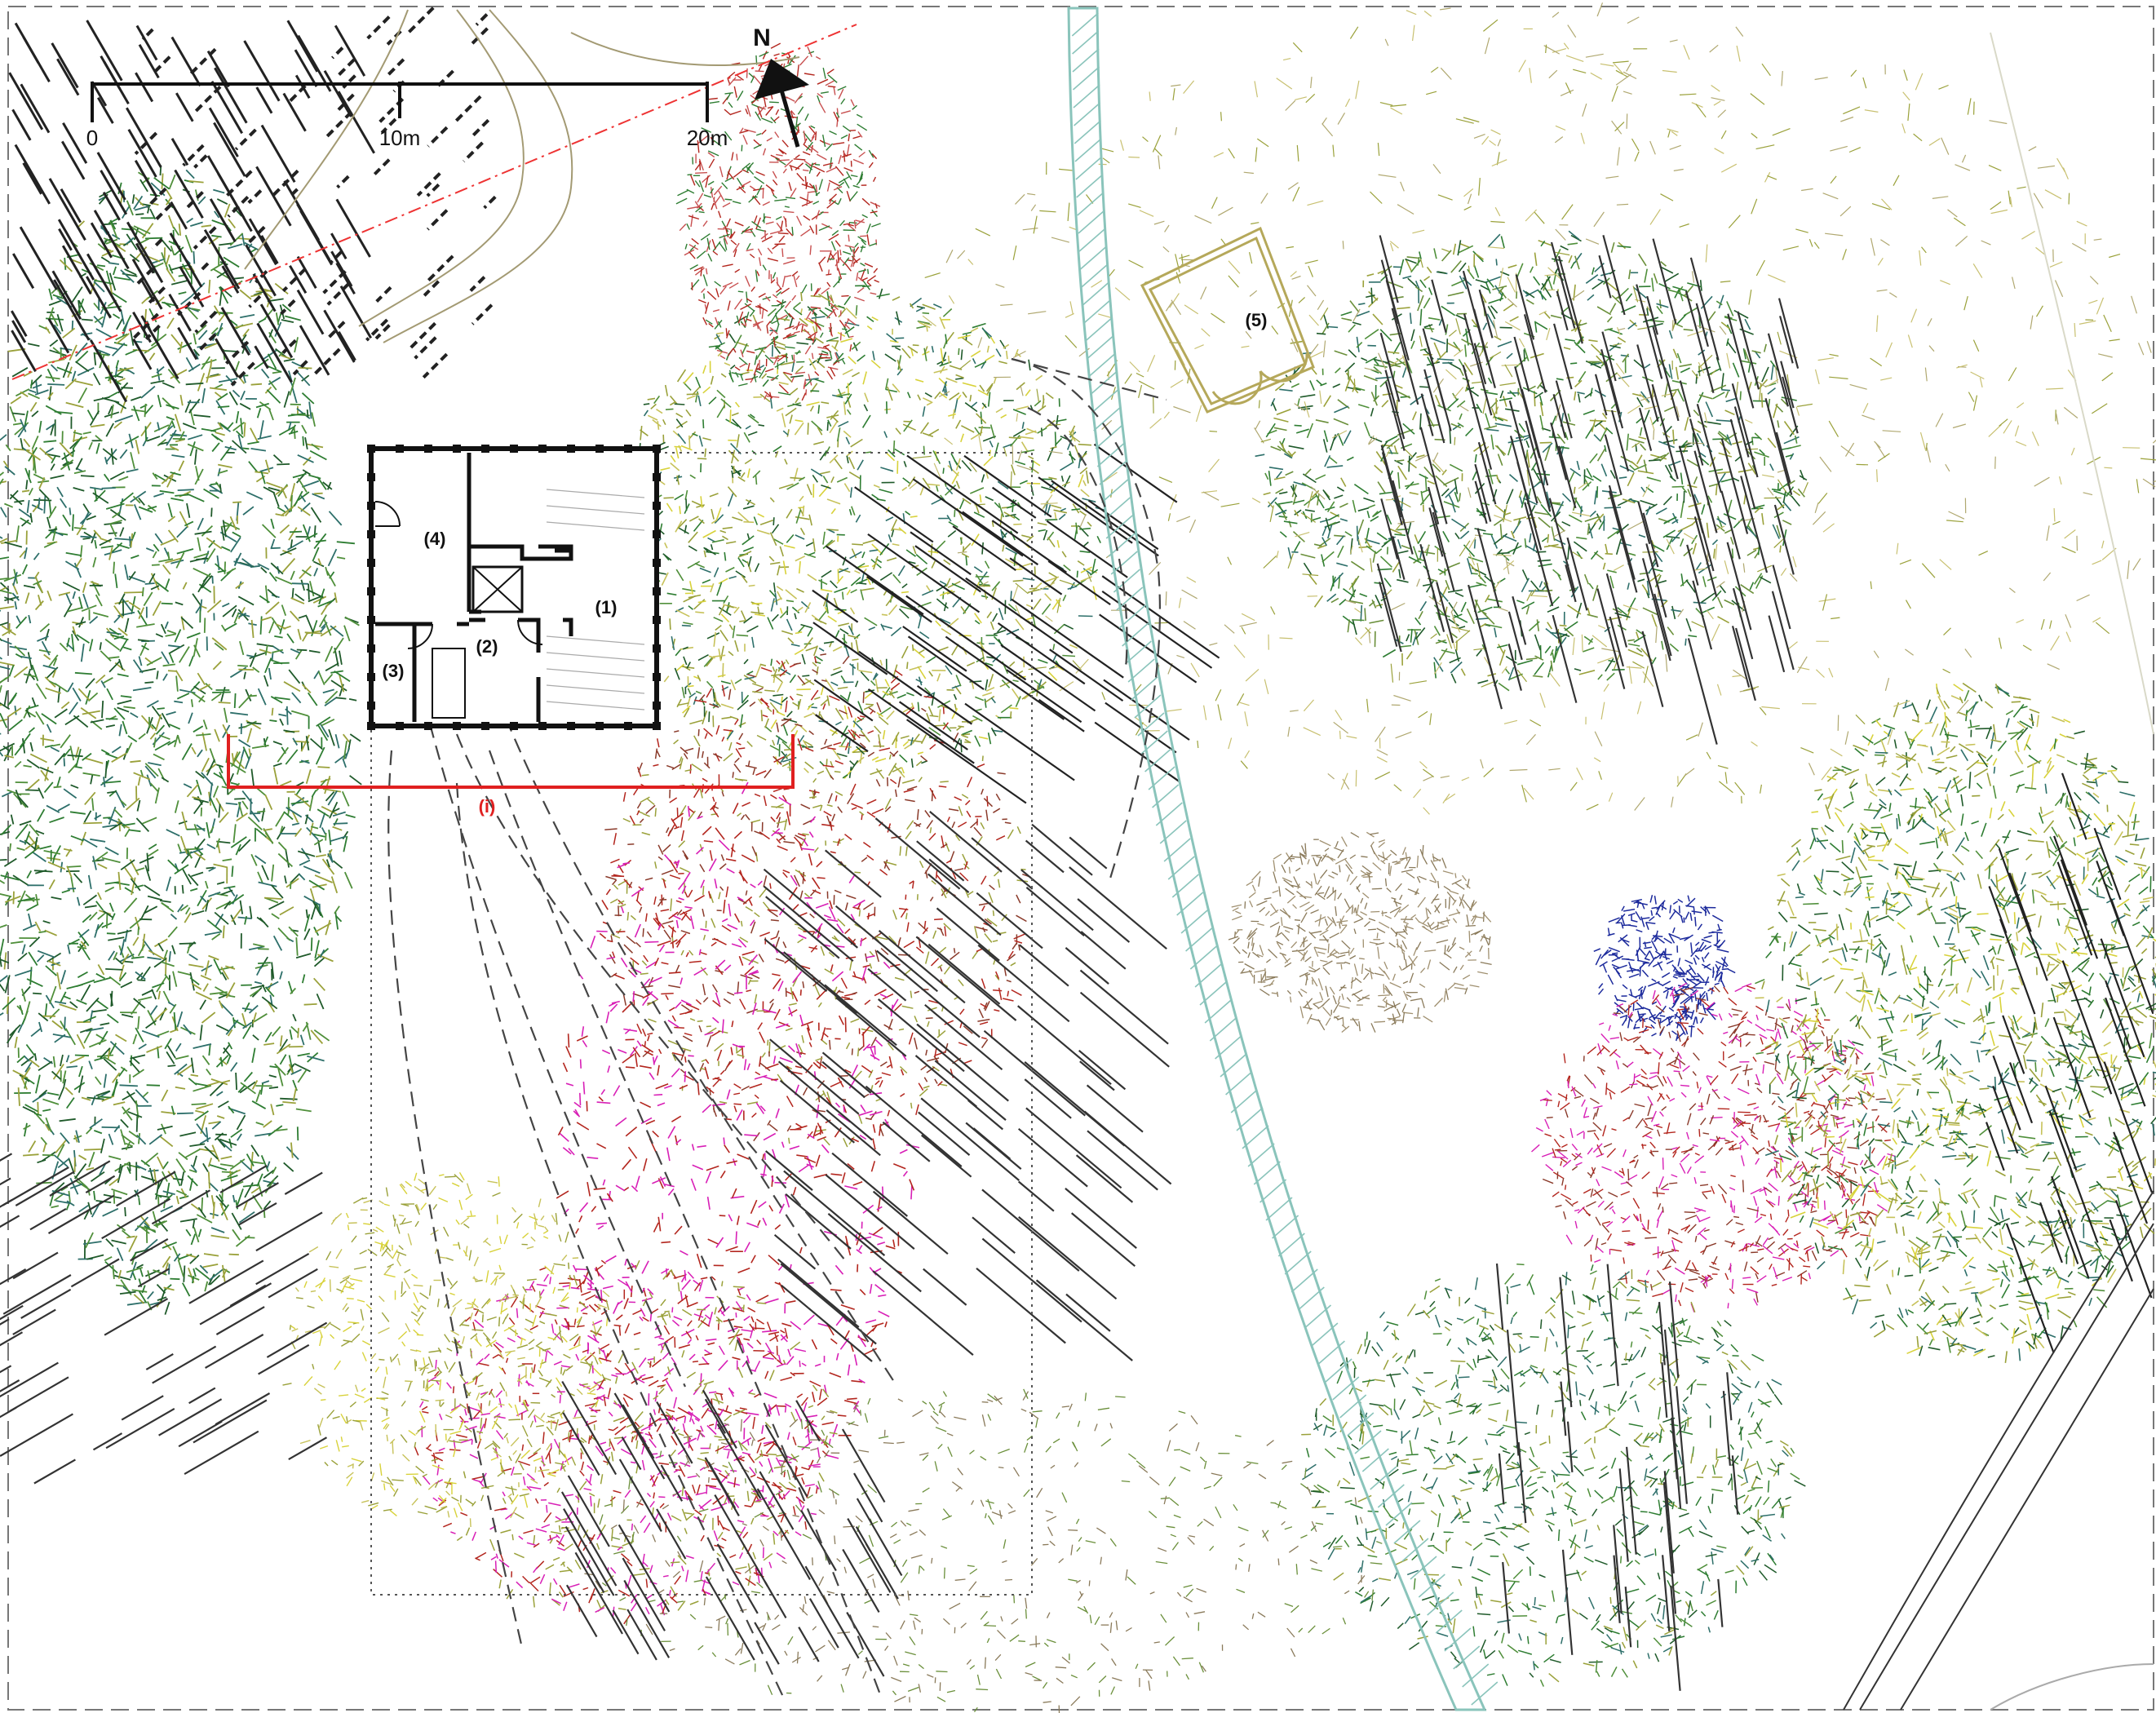  What do you see at coordinates (762, 38) in the screenshot?
I see `north-arrow-label: N` at bounding box center [762, 38].